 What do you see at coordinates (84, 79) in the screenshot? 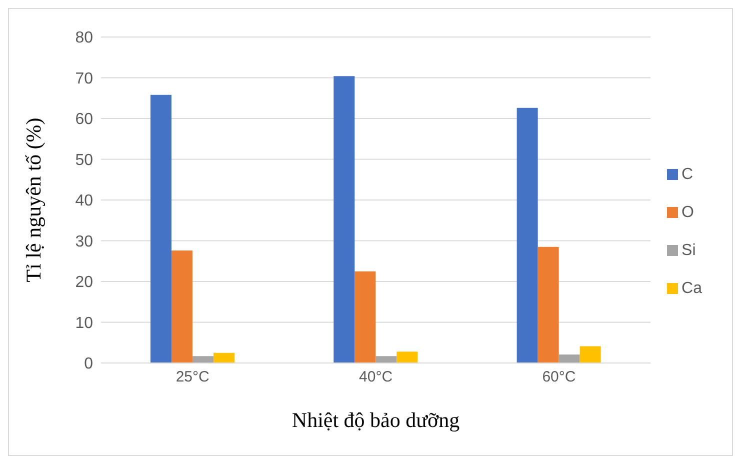
I see `y-tick-label: 70` at bounding box center [84, 79].